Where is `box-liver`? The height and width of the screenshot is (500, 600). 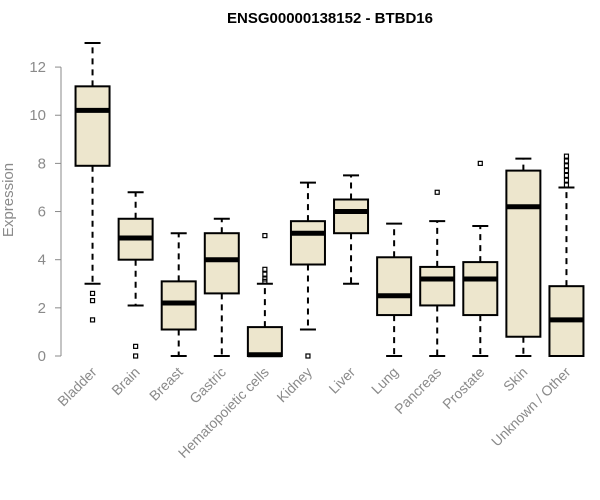 box-liver is located at coordinates (351, 229).